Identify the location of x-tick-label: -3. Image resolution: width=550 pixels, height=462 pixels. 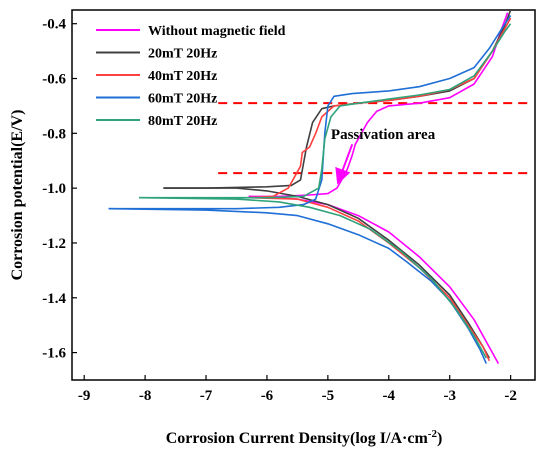
(449, 396).